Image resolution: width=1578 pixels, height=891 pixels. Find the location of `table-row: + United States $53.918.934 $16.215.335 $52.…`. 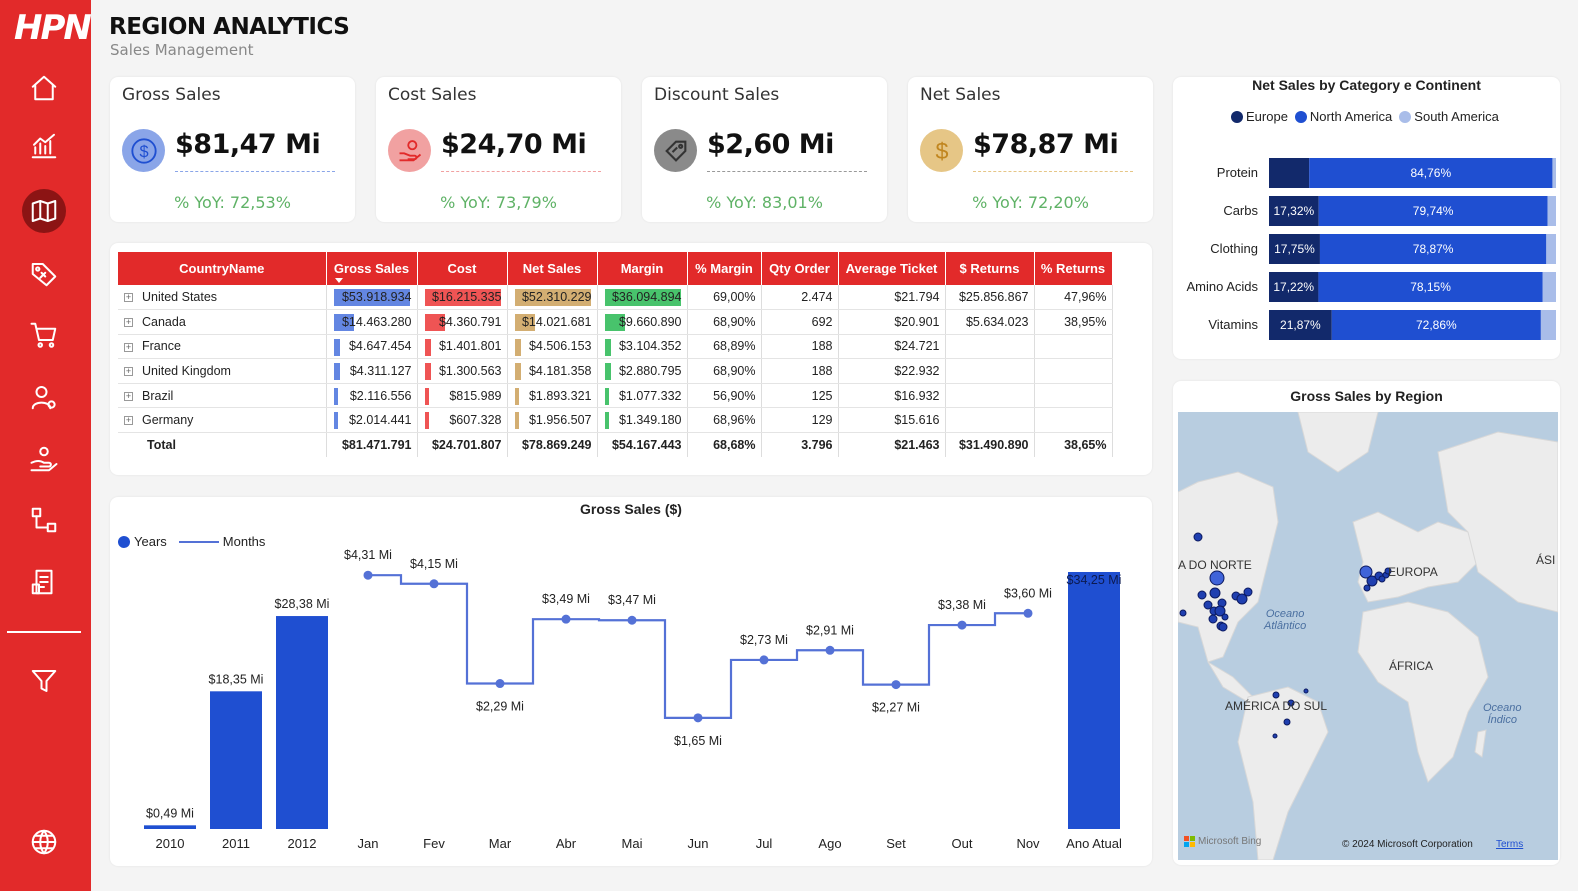

table-row: + United States $53.918.934 $16.215.335 $52.… is located at coordinates (615, 298).